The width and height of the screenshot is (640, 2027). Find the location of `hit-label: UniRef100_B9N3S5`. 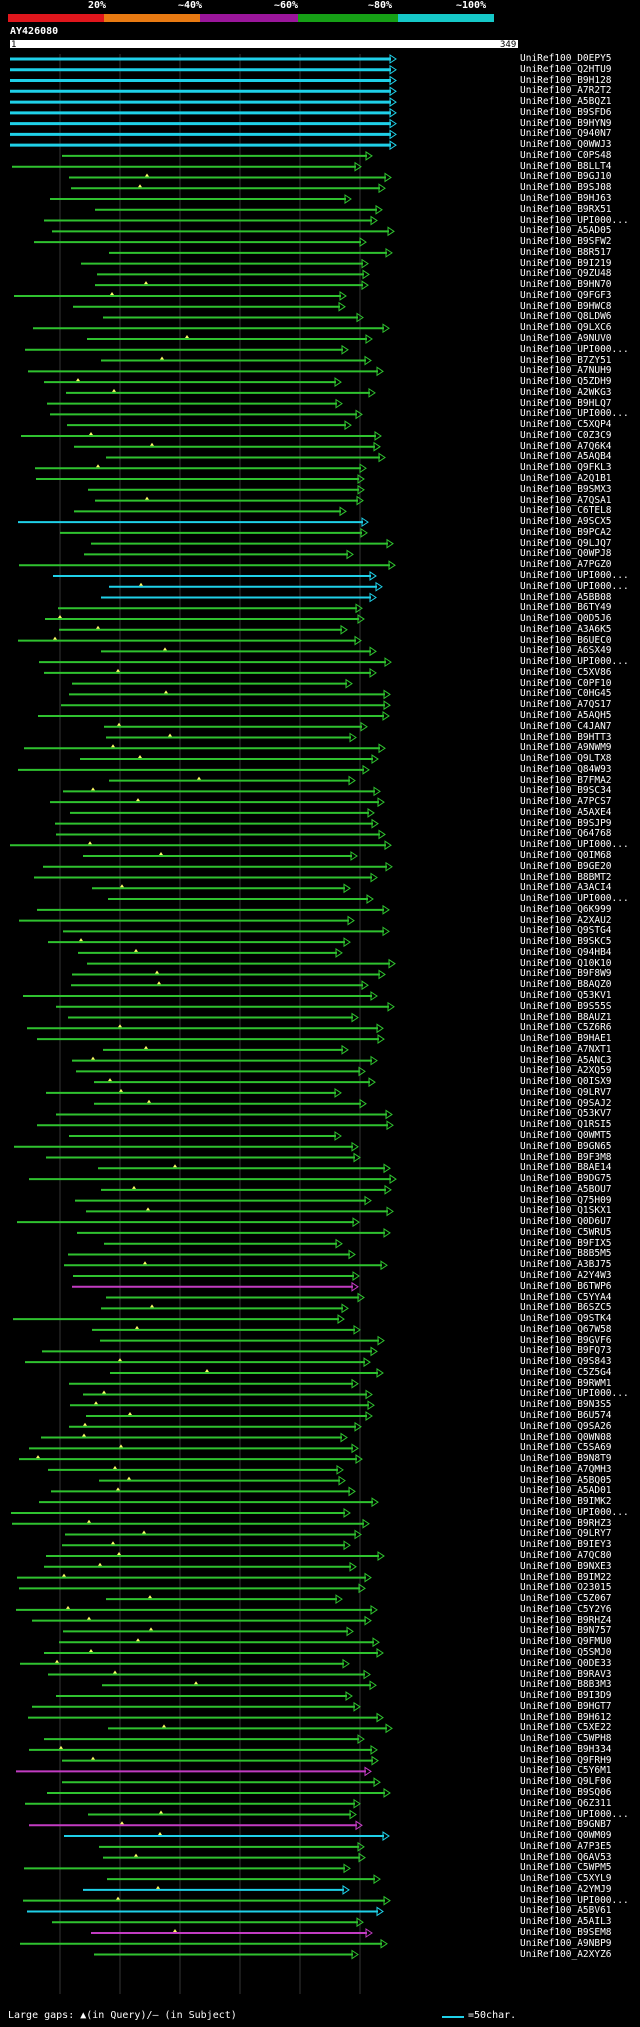

hit-label: UniRef100_B9N3S5 is located at coordinates (566, 1405).